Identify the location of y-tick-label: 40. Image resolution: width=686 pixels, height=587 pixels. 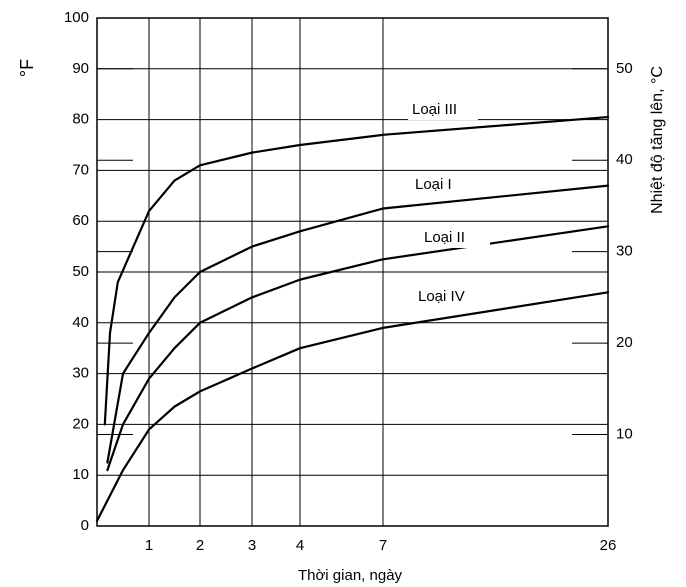
(80, 322).